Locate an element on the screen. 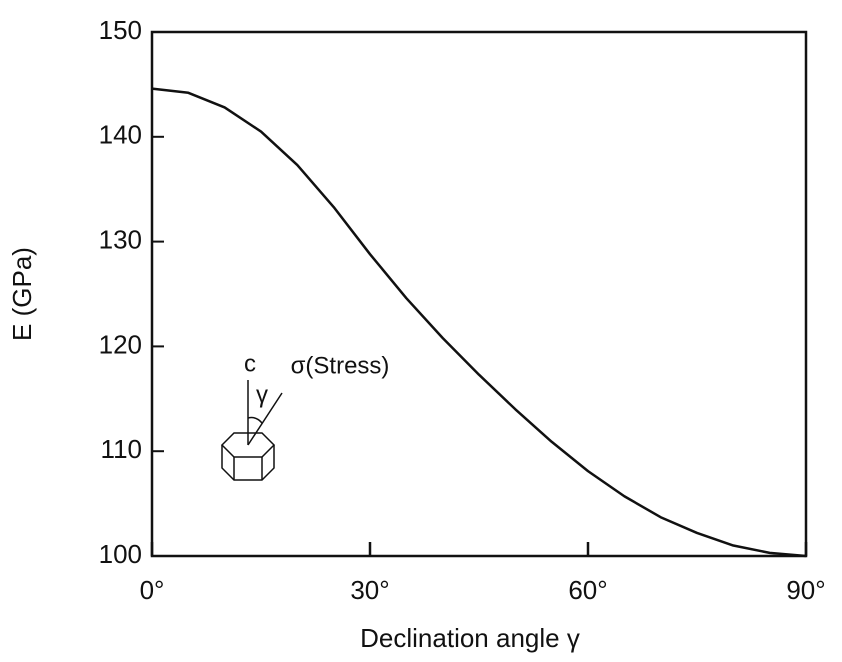 The width and height of the screenshot is (842, 662). y-tick-label: 120 is located at coordinates (120, 344).